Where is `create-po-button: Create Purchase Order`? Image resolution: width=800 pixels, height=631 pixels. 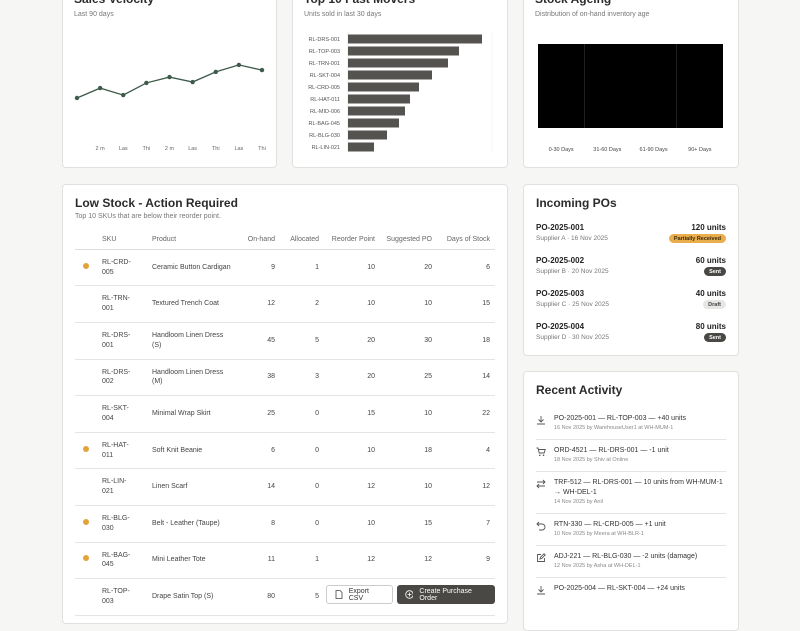
create-po-button: Create Purchase Order is located at coordinates (446, 594).